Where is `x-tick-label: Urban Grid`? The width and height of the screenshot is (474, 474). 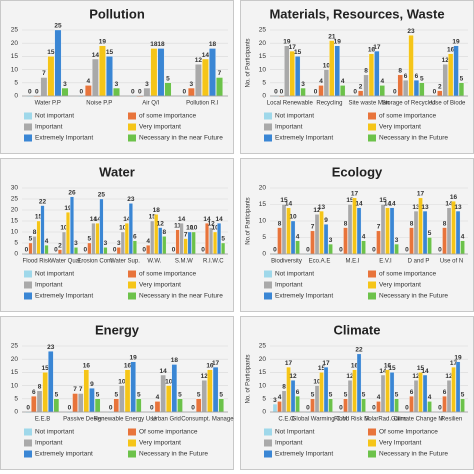
x-tick-label: Urban Grid is located at coordinates (166, 420).